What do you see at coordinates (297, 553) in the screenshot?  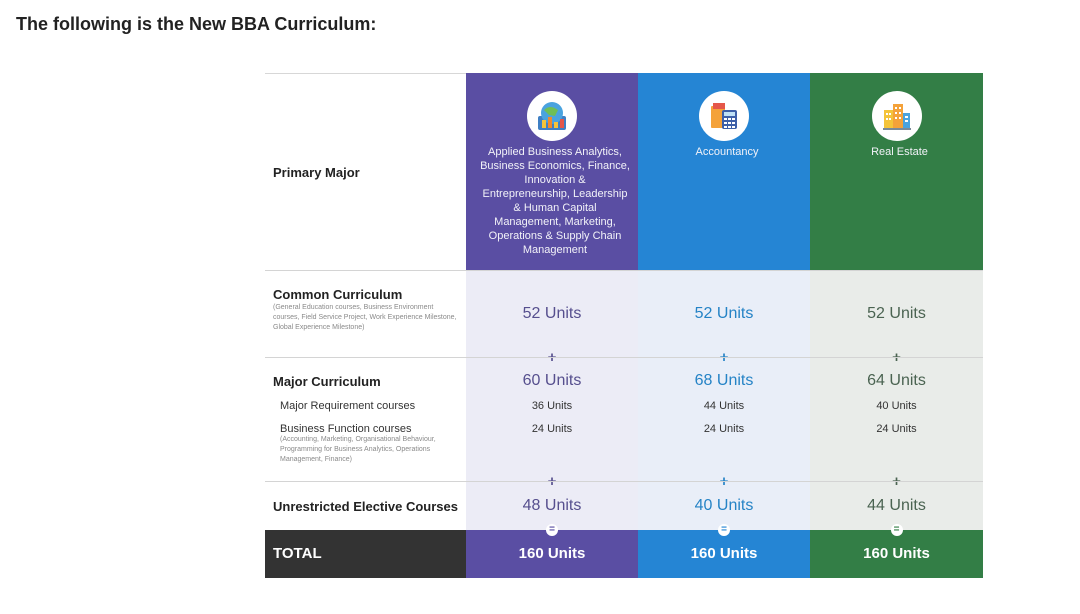 I see `total-label: TOTAL` at bounding box center [297, 553].